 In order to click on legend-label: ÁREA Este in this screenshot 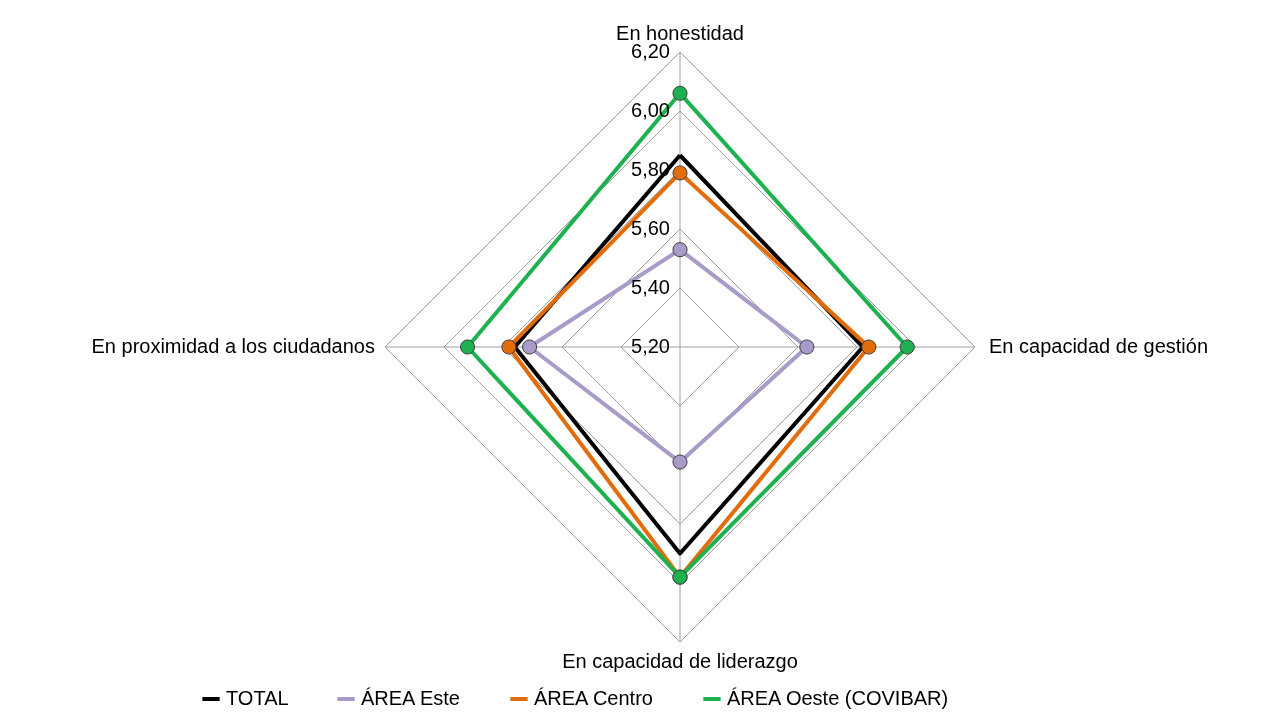, I will do `click(410, 698)`.